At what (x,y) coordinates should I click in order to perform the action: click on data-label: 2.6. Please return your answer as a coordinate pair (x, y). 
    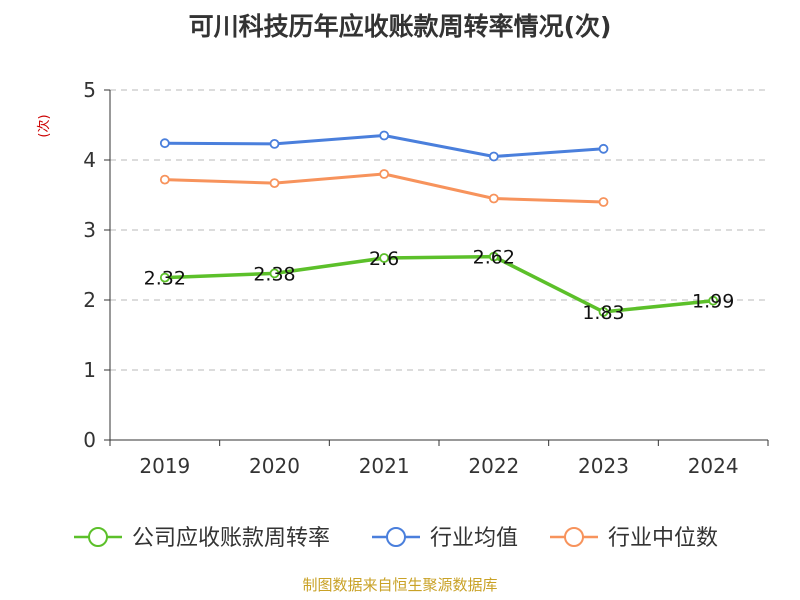
    Looking at the image, I should click on (384, 259).